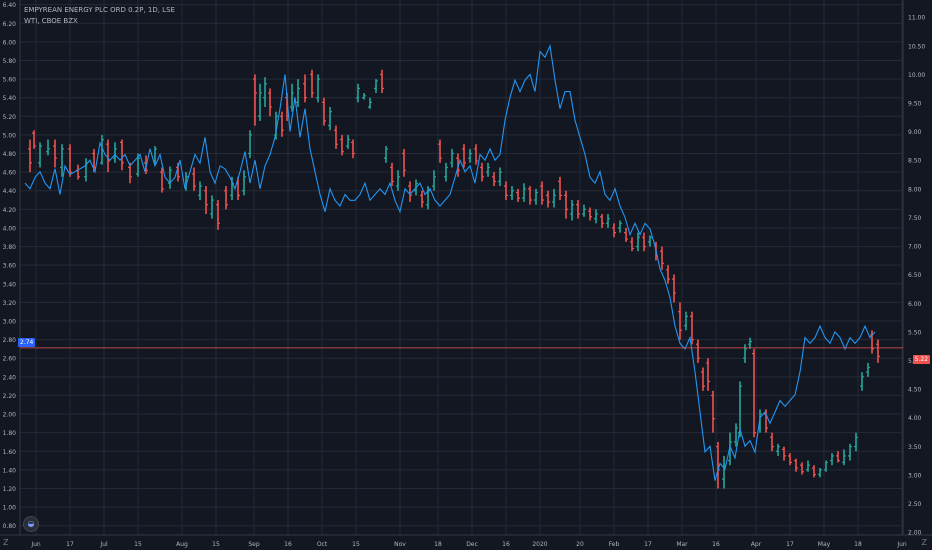 The height and width of the screenshot is (550, 932). What do you see at coordinates (824, 544) in the screenshot?
I see `time-axis-tick-label: May` at bounding box center [824, 544].